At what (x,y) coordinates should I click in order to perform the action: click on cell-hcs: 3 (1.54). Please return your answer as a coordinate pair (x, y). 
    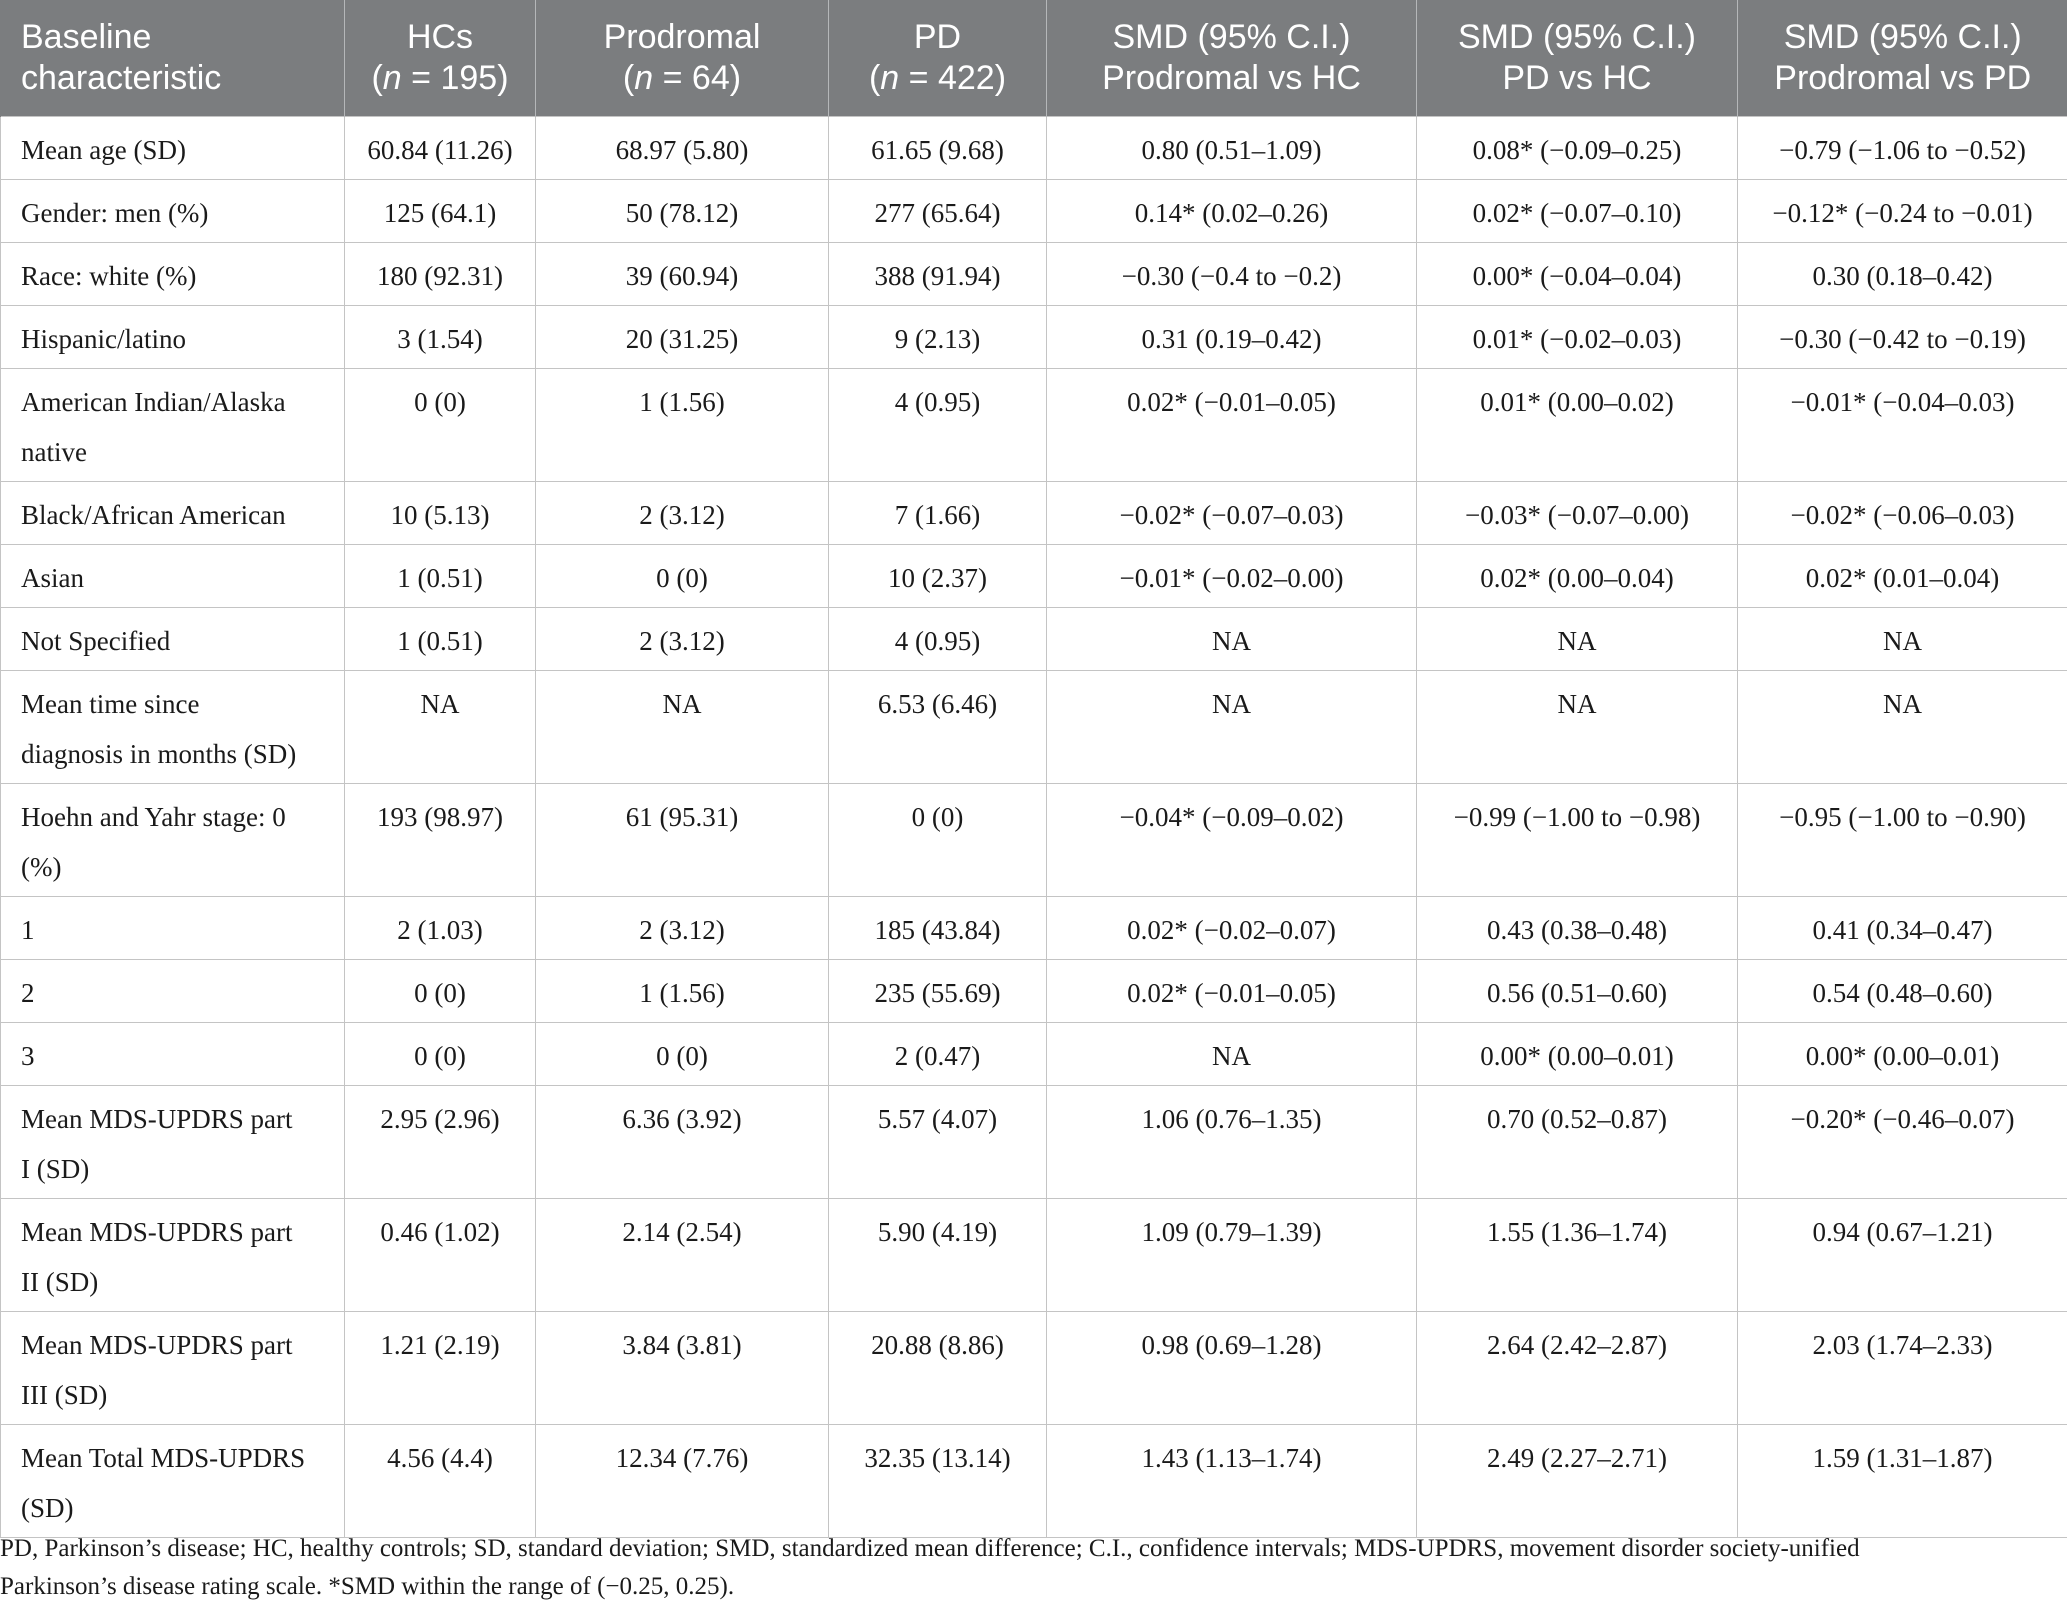
    Looking at the image, I should click on (440, 337).